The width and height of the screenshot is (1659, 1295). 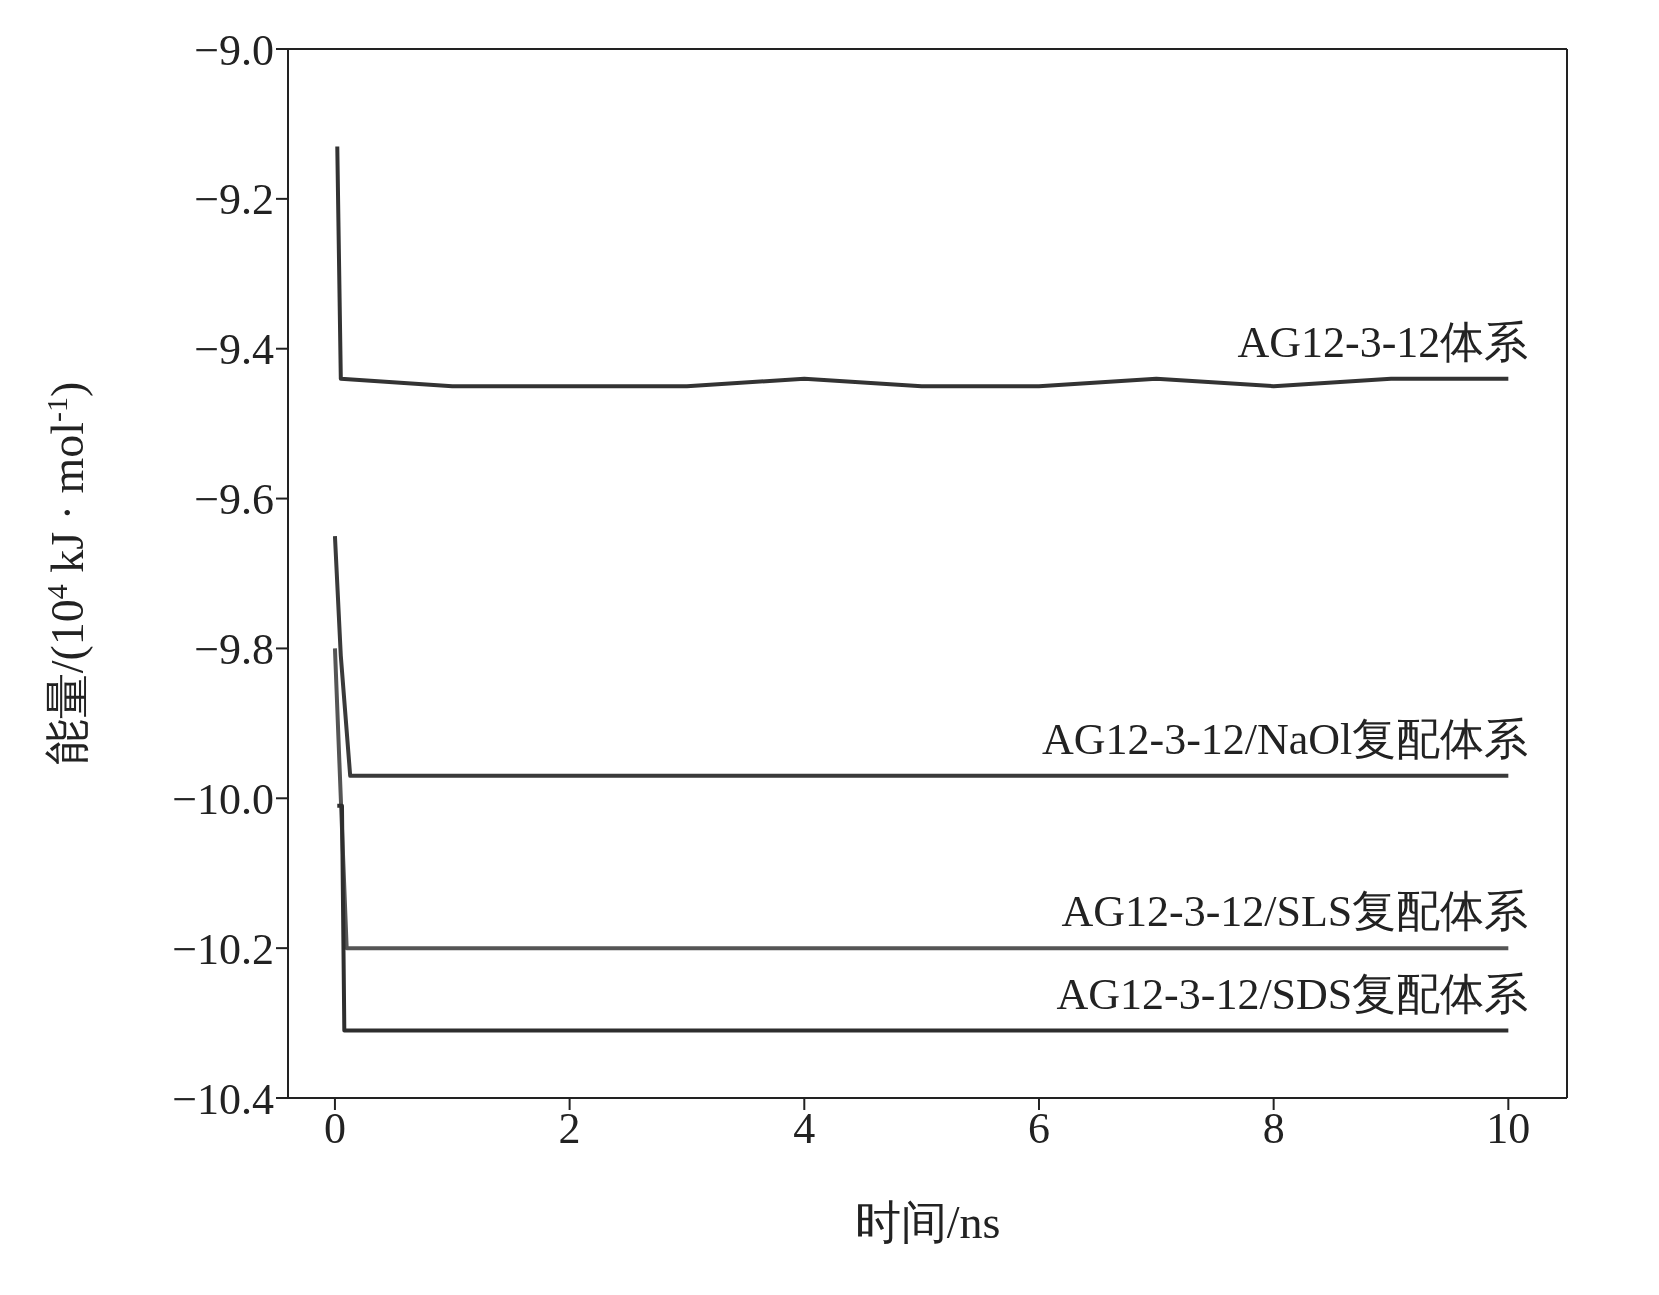 What do you see at coordinates (927, 1222) in the screenshot?
I see `x-axis-title: 时间/ns` at bounding box center [927, 1222].